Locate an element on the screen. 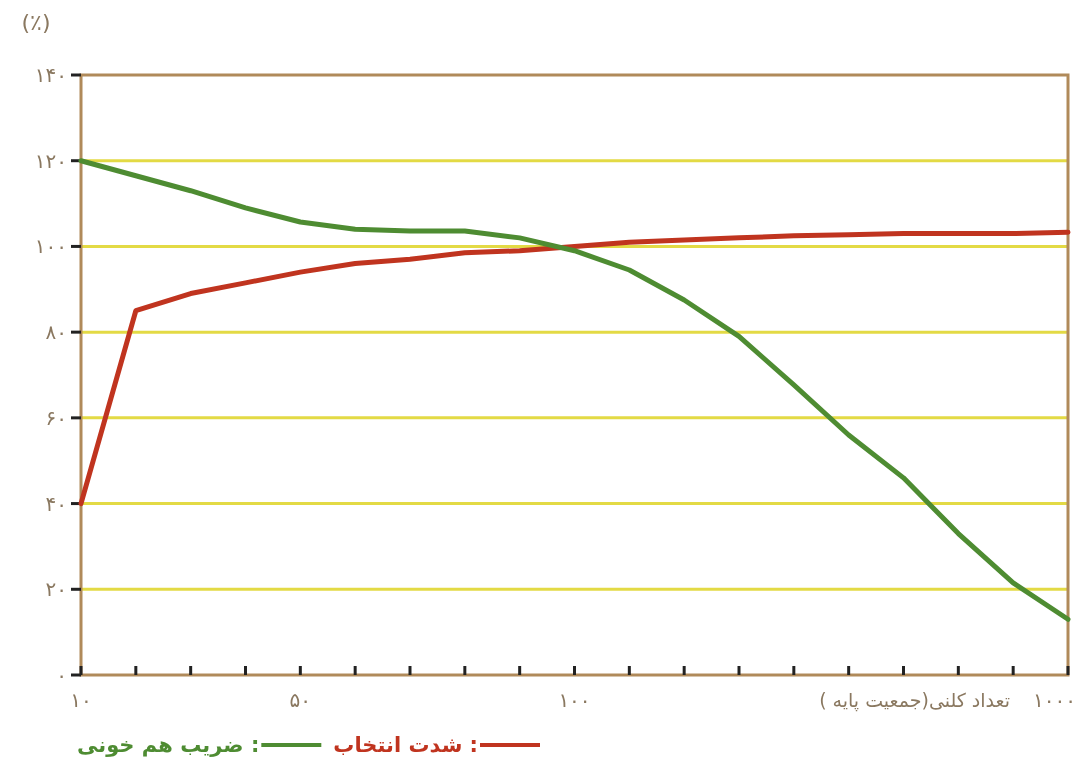 This screenshot has width=1081, height=783. y-tick-label: ۱۲۰ is located at coordinates (50, 160).